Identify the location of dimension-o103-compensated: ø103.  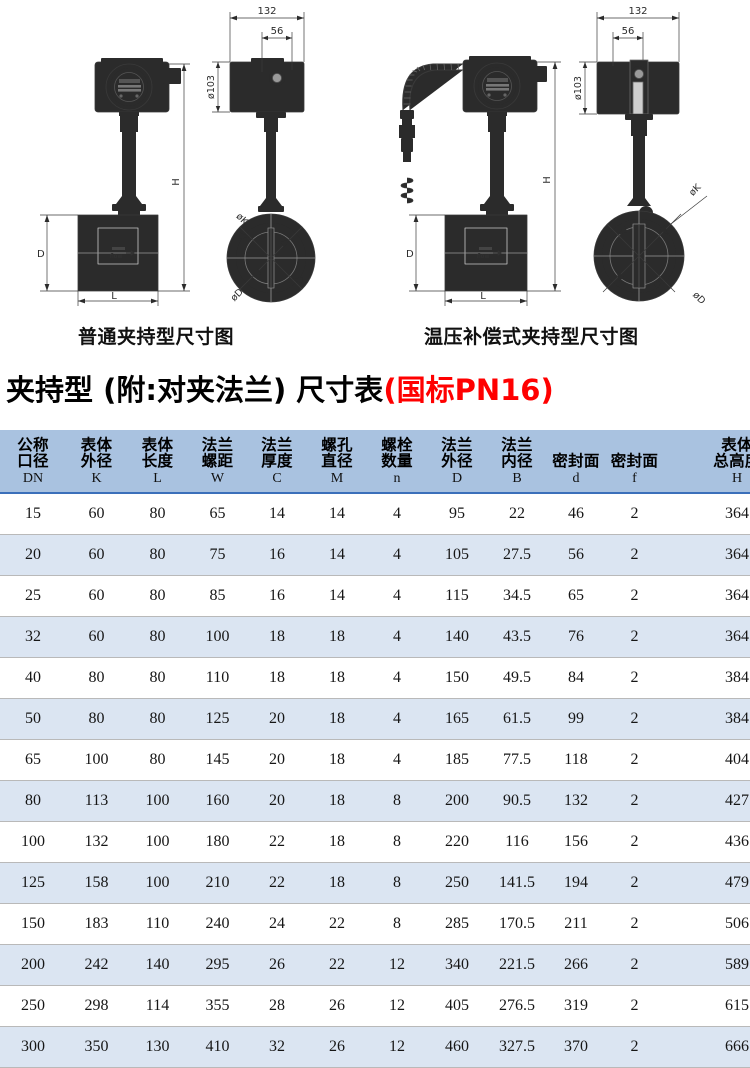
(585, 88).